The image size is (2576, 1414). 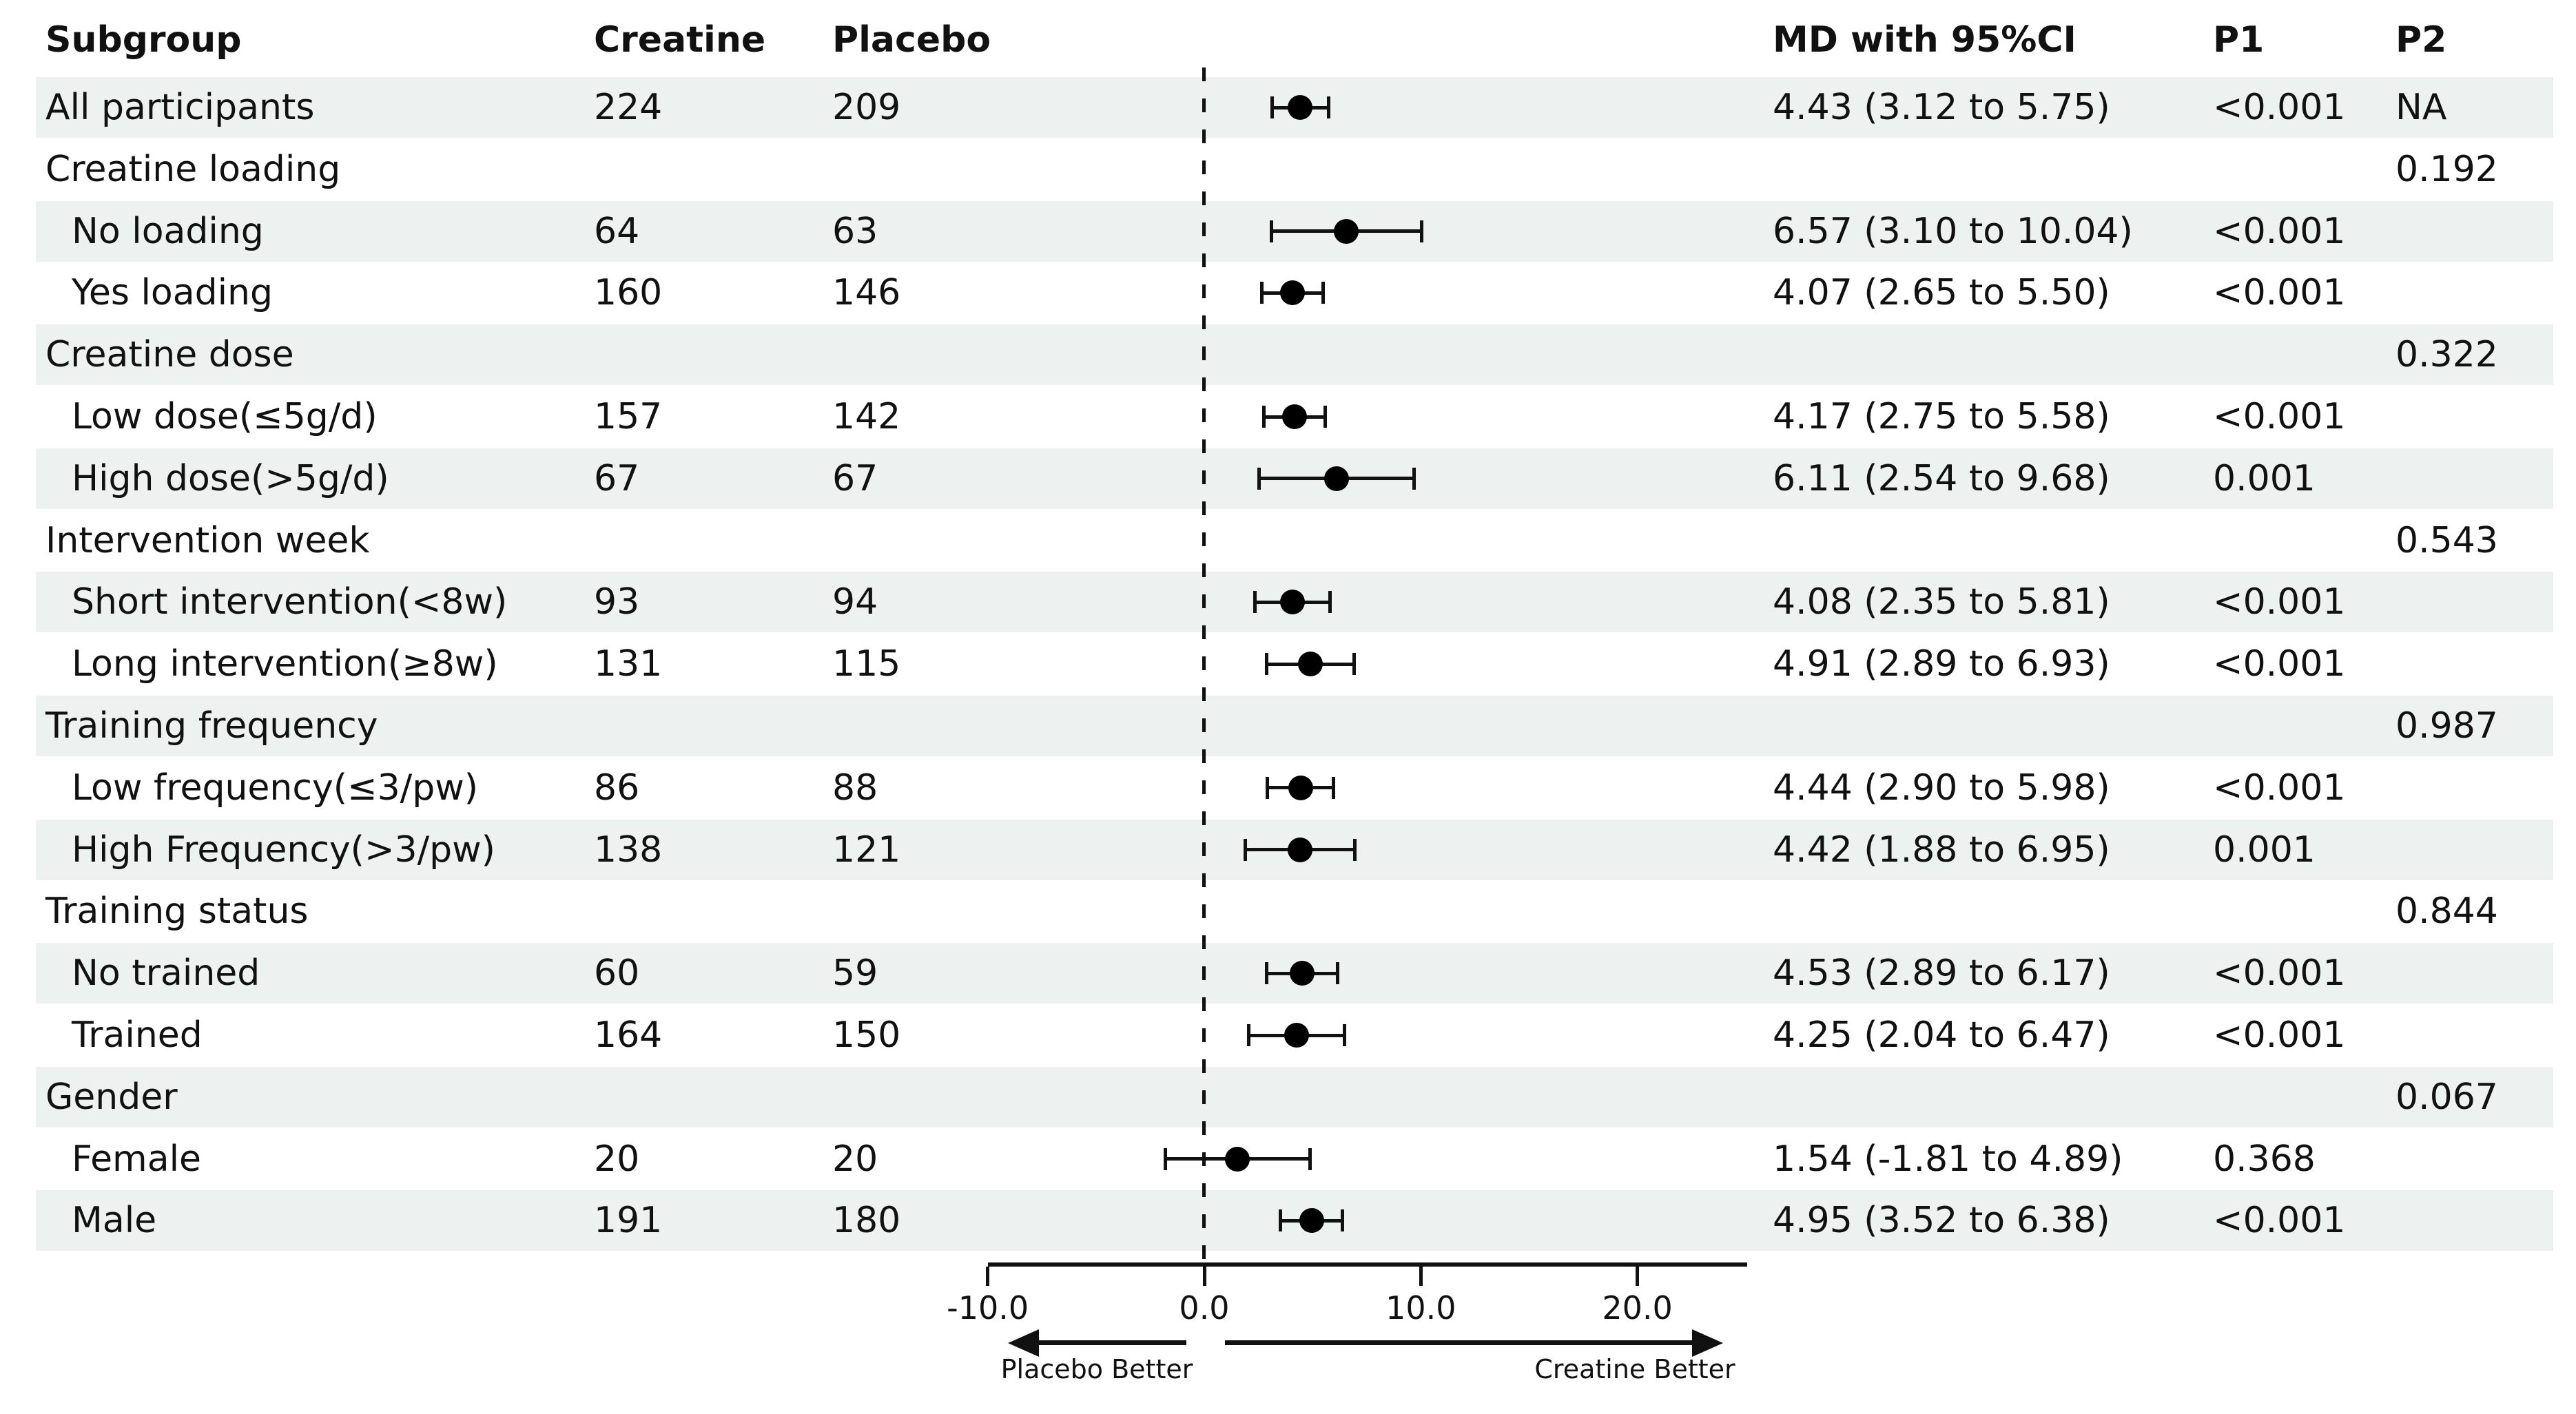 I want to click on creatine-n-cell: 131, so click(x=628, y=664).